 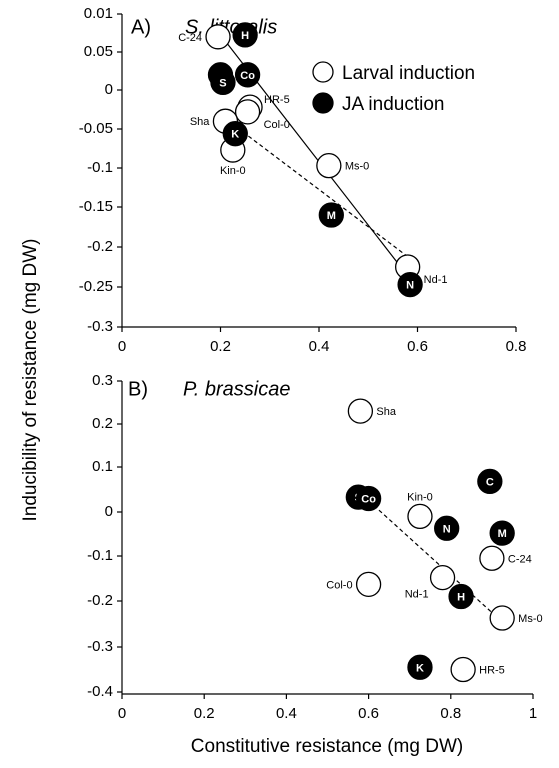 What do you see at coordinates (102, 466) in the screenshot?
I see `y-tick-label: 0.1` at bounding box center [102, 466].